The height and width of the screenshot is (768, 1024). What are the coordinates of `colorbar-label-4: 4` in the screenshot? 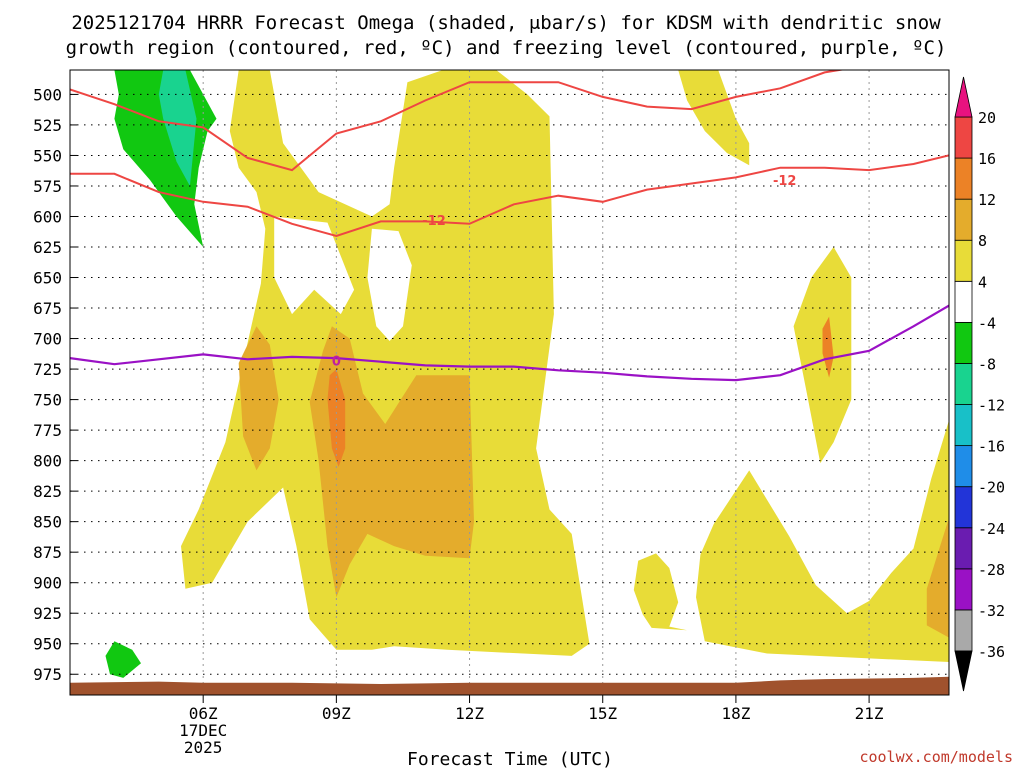 It's located at (982, 282).